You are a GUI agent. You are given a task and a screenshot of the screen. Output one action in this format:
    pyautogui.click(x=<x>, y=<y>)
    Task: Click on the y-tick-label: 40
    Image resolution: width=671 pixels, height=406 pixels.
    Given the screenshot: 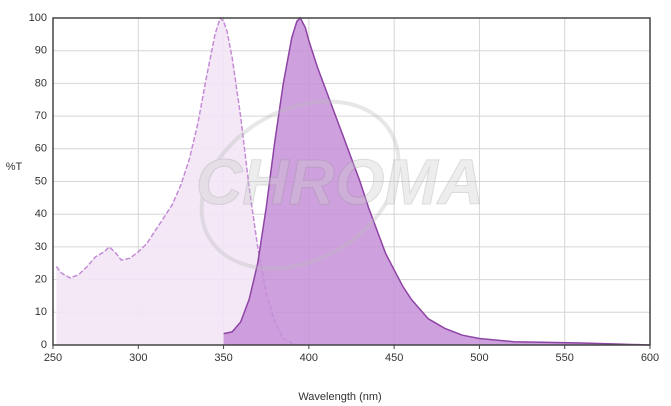 What is the action you would take?
    pyautogui.click(x=41, y=214)
    